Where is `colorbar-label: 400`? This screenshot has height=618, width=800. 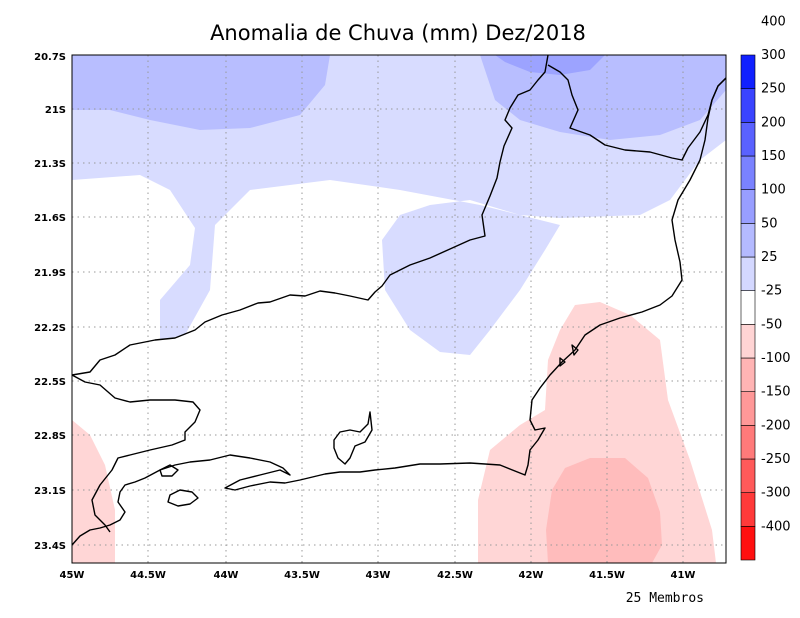
colorbar-label: 400 is located at coordinates (773, 21).